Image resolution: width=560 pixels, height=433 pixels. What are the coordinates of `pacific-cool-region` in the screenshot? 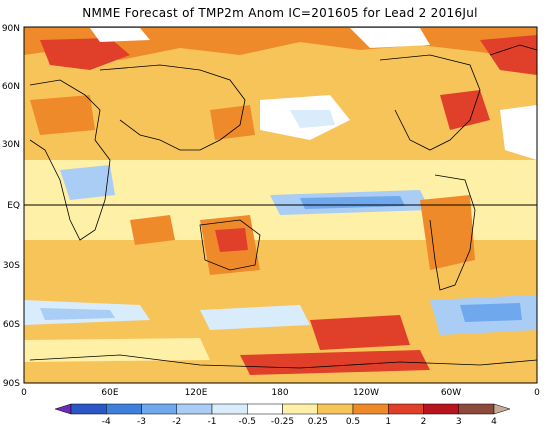 It's located at (312, 119).